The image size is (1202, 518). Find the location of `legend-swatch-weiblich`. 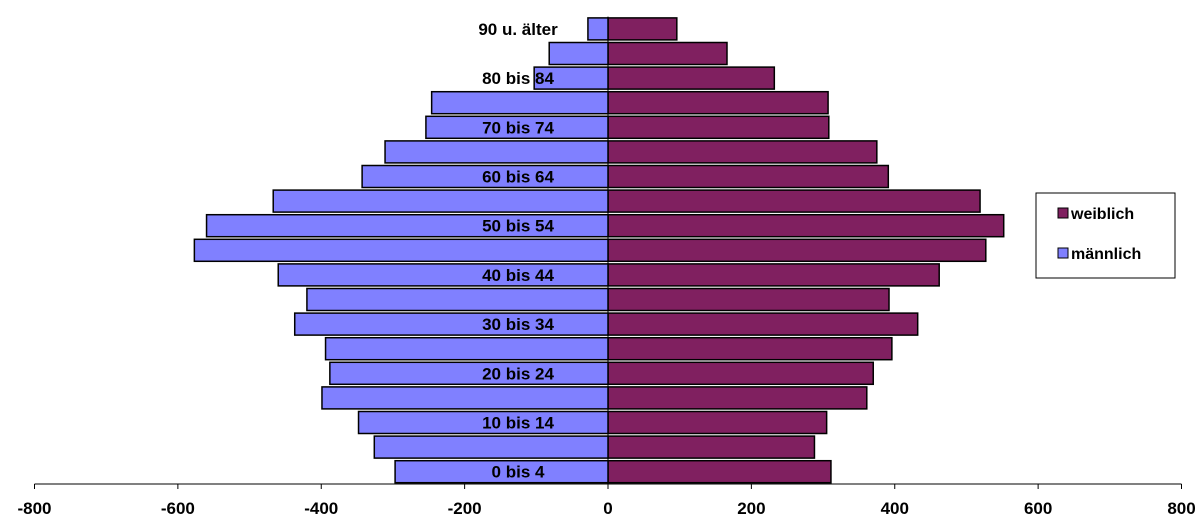

legend-swatch-weiblich is located at coordinates (1063, 213).